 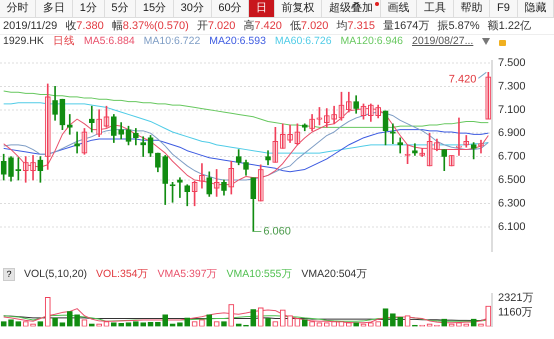 What do you see at coordinates (512, 203) in the screenshot?
I see `y-tick-label: 6.300` at bounding box center [512, 203].